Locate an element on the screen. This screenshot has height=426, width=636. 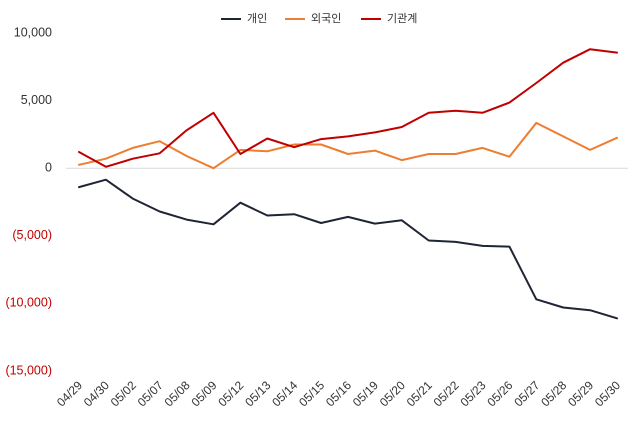
x-tick-label: 05/20 is located at coordinates (392, 393).